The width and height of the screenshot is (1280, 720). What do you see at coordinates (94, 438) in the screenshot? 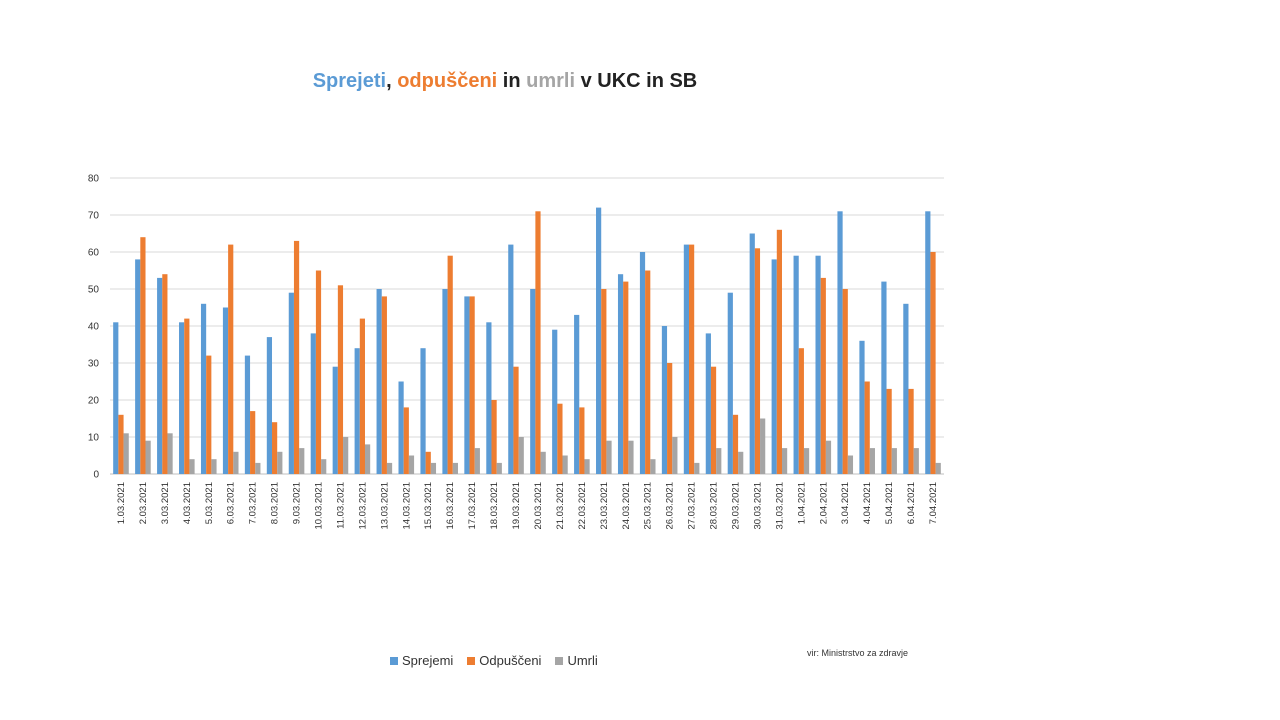
I see `y-tick-label: 10` at bounding box center [94, 438].